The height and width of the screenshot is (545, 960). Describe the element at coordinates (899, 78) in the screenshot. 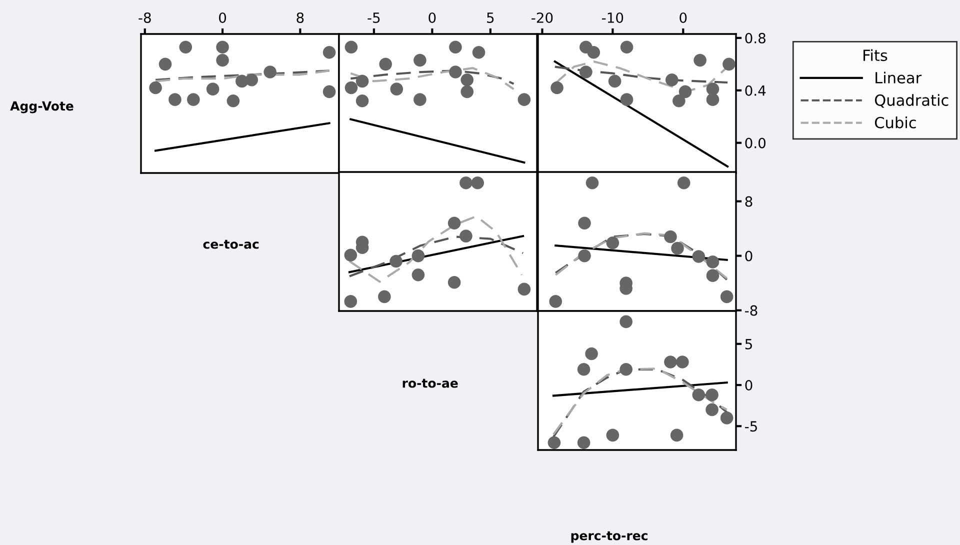

I see `legend-label: Linear` at that location.